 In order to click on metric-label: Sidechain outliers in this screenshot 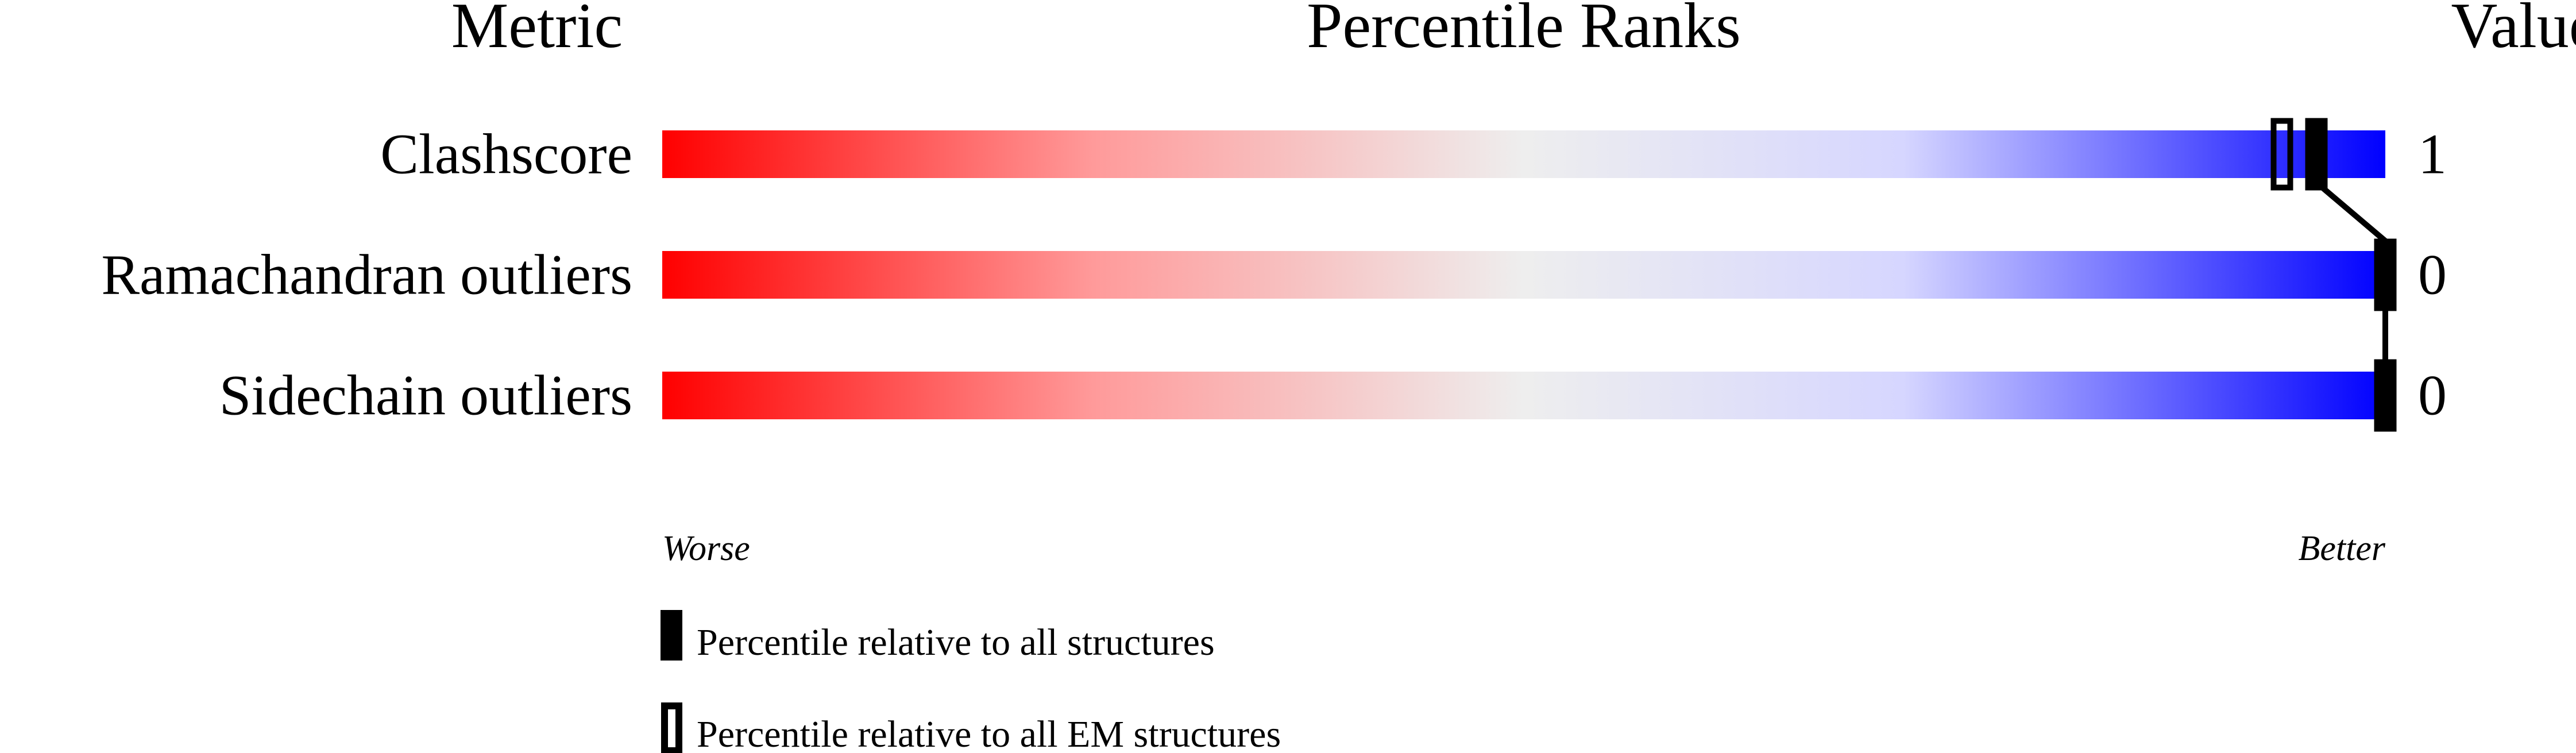, I will do `click(425, 395)`.